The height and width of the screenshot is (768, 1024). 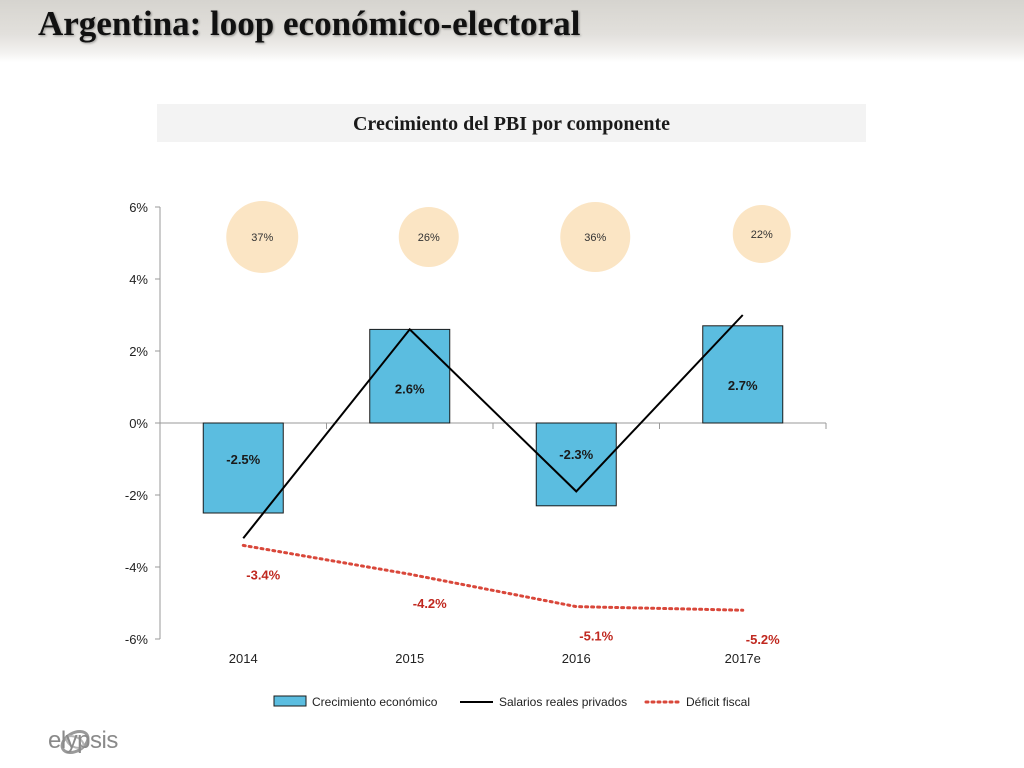 I want to click on bubble-group: 37% 26% 36% 22%, so click(x=508, y=237).